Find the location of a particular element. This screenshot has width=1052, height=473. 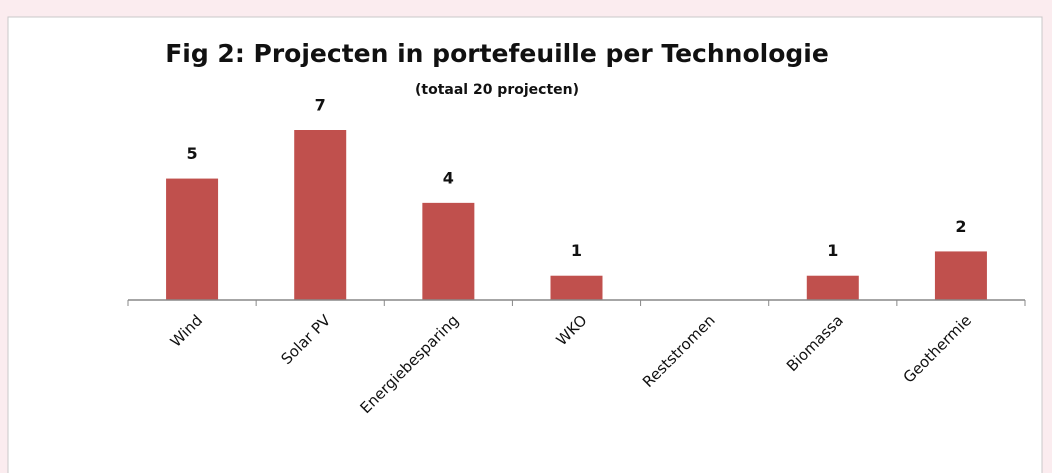

chart-subtitle: (totaal 20 projecten) is located at coordinates (497, 90).